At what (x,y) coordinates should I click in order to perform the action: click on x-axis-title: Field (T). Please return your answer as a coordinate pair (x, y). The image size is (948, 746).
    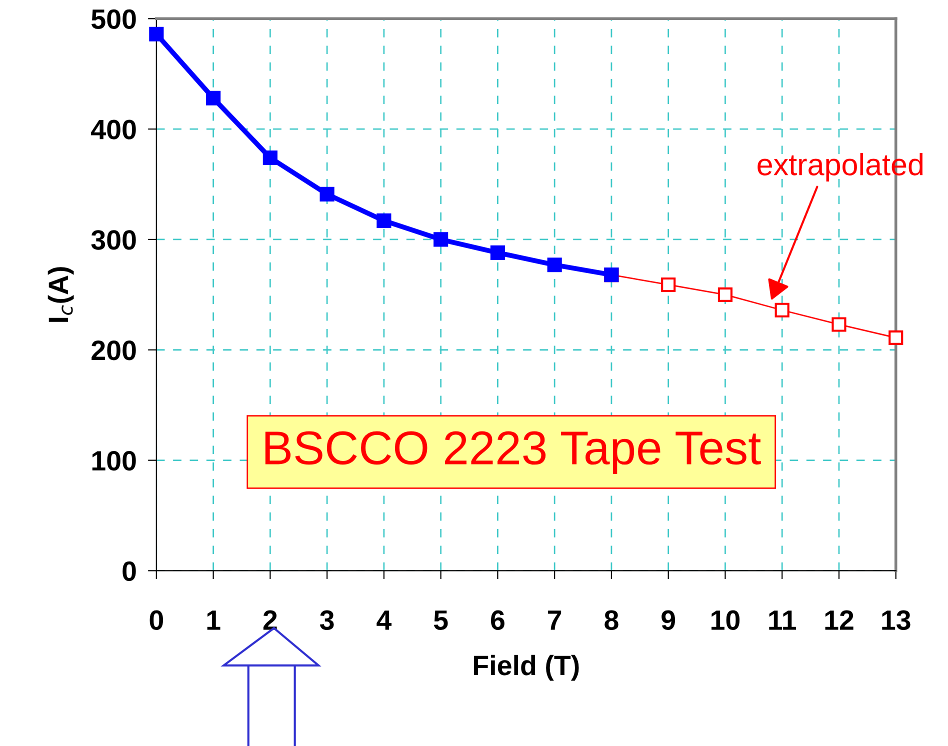
    Looking at the image, I should click on (526, 667).